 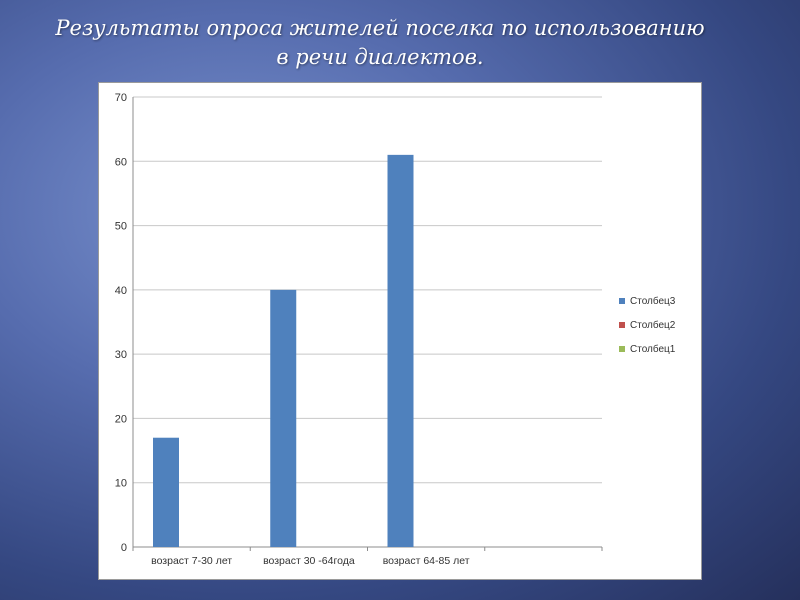 What do you see at coordinates (121, 419) in the screenshot?
I see `y-tick-label: 20` at bounding box center [121, 419].